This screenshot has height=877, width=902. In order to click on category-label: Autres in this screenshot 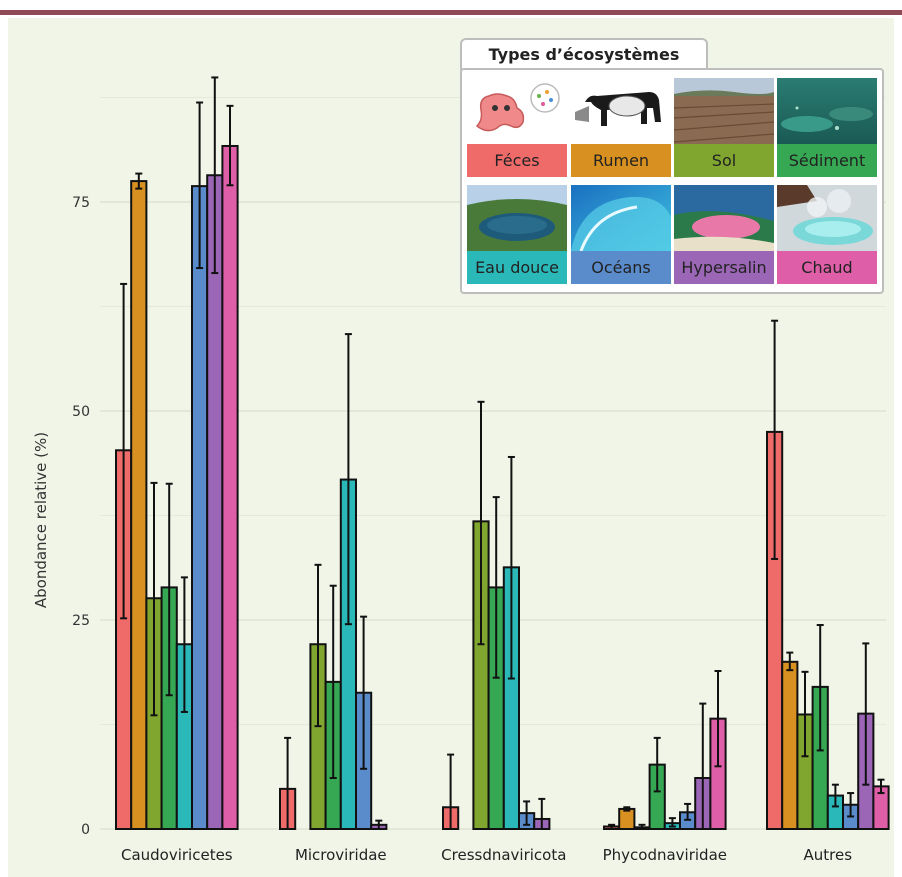, I will do `click(828, 855)`.